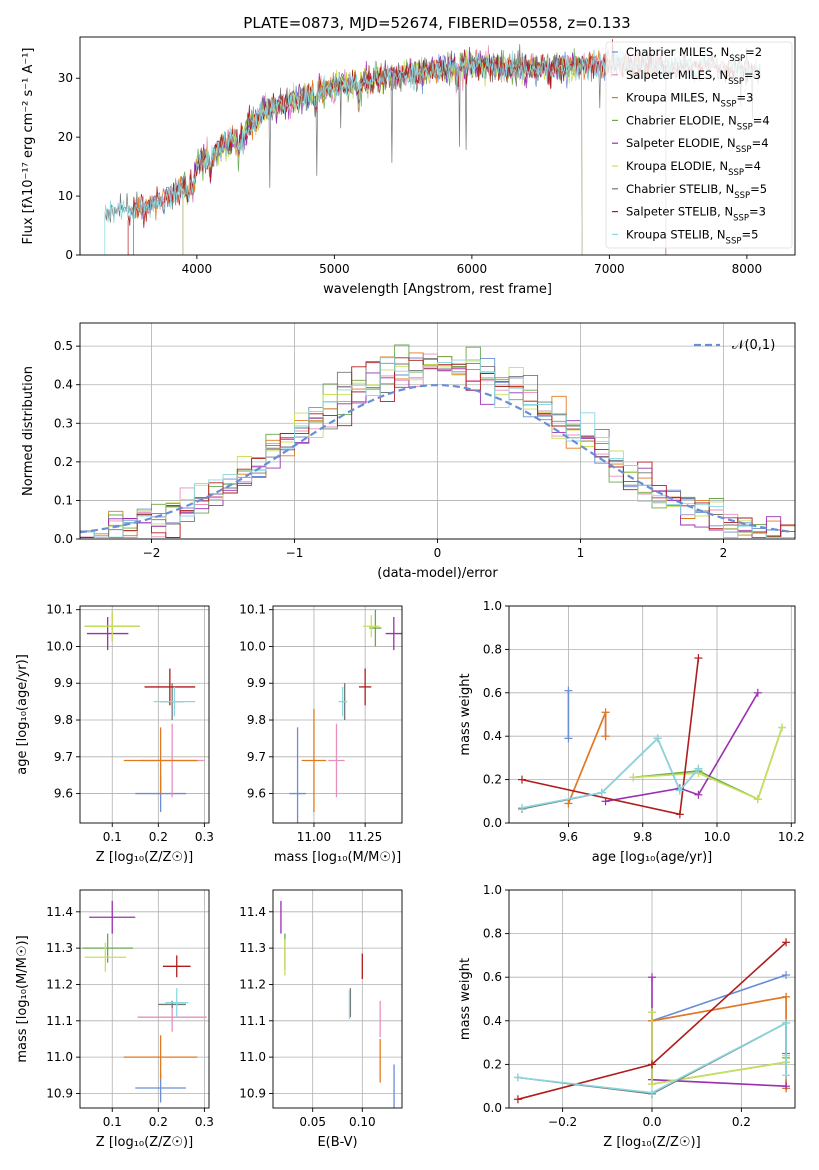 This screenshot has width=819, height=1170. What do you see at coordinates (492, 1021) in the screenshot?
I see `y-tick-label: 0.4` at bounding box center [492, 1021].